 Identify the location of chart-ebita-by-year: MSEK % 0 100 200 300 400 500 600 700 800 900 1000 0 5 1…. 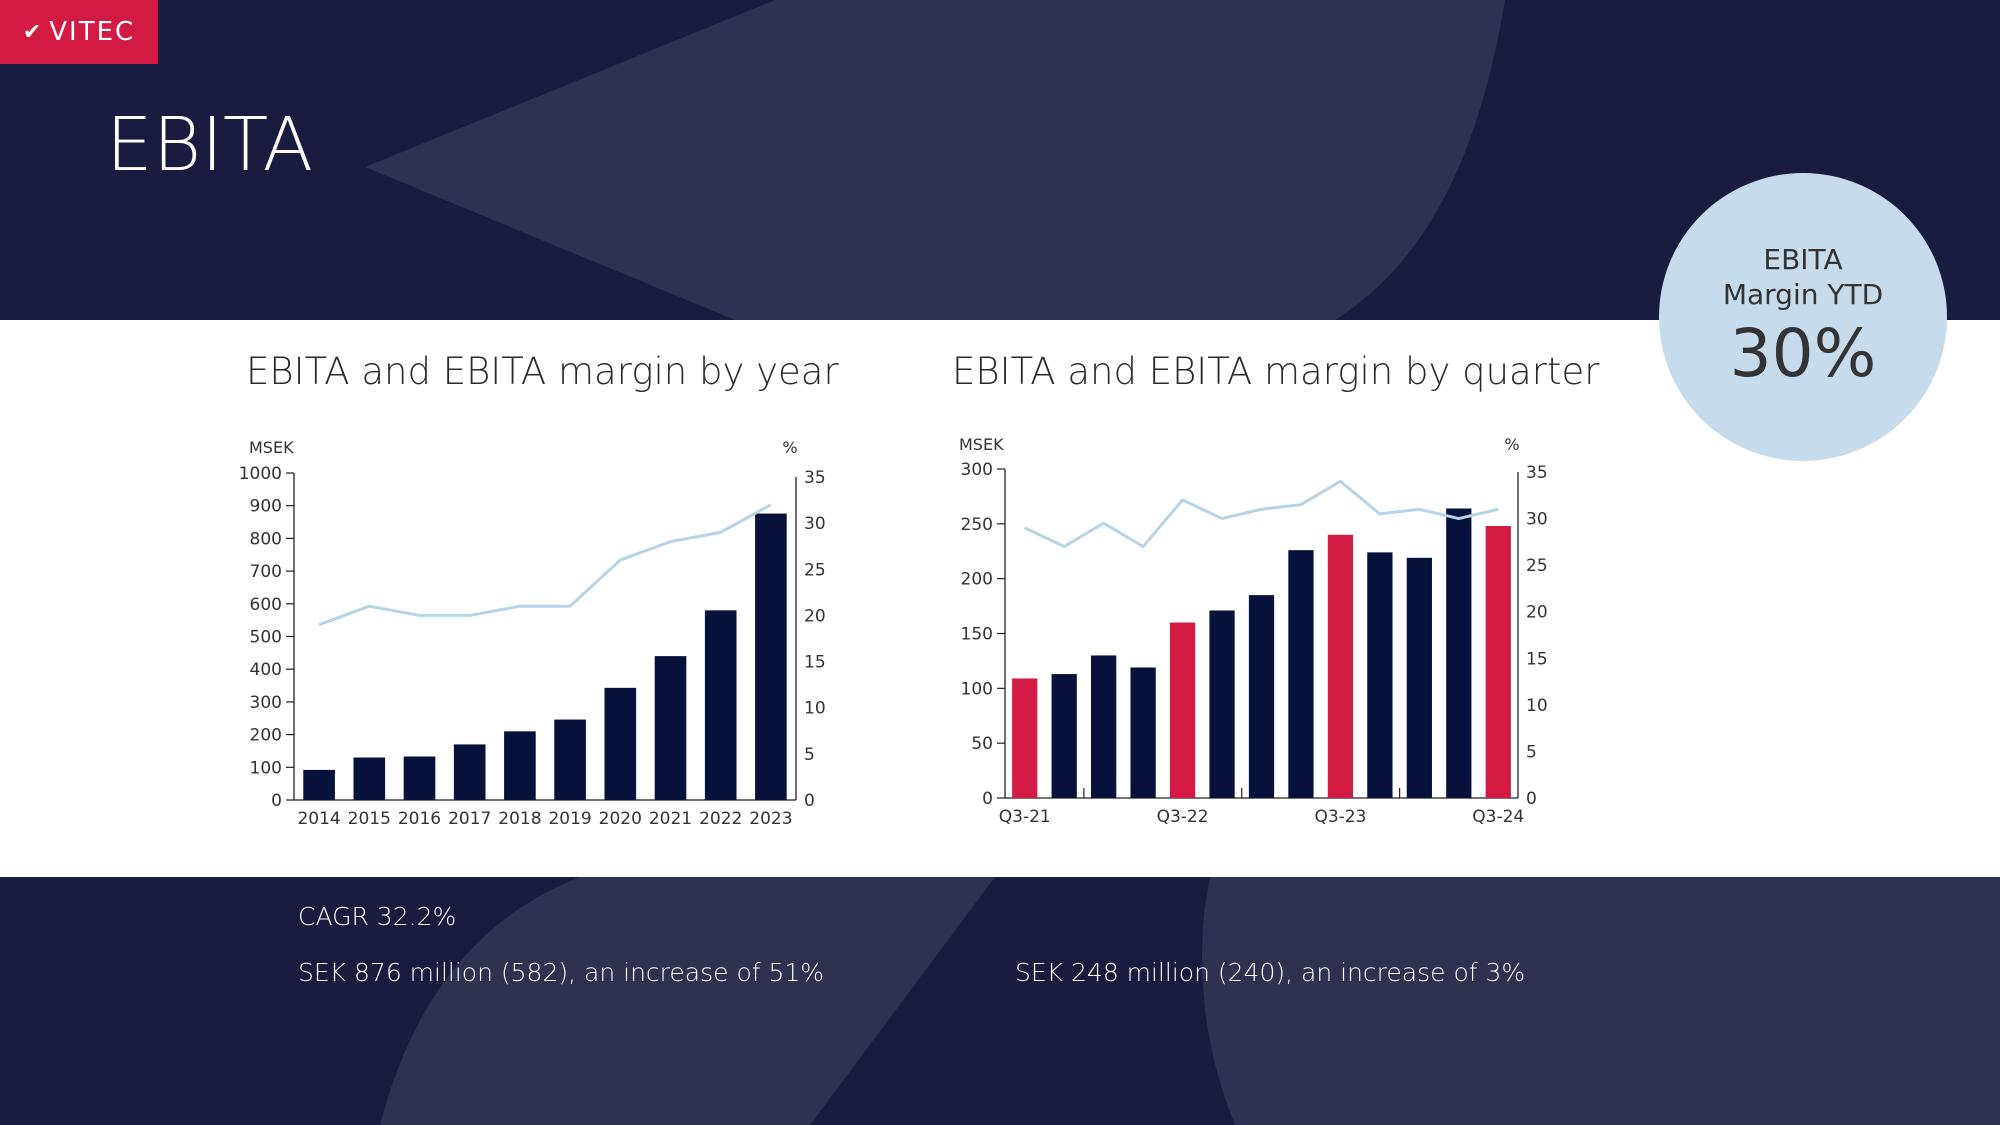
(532, 633).